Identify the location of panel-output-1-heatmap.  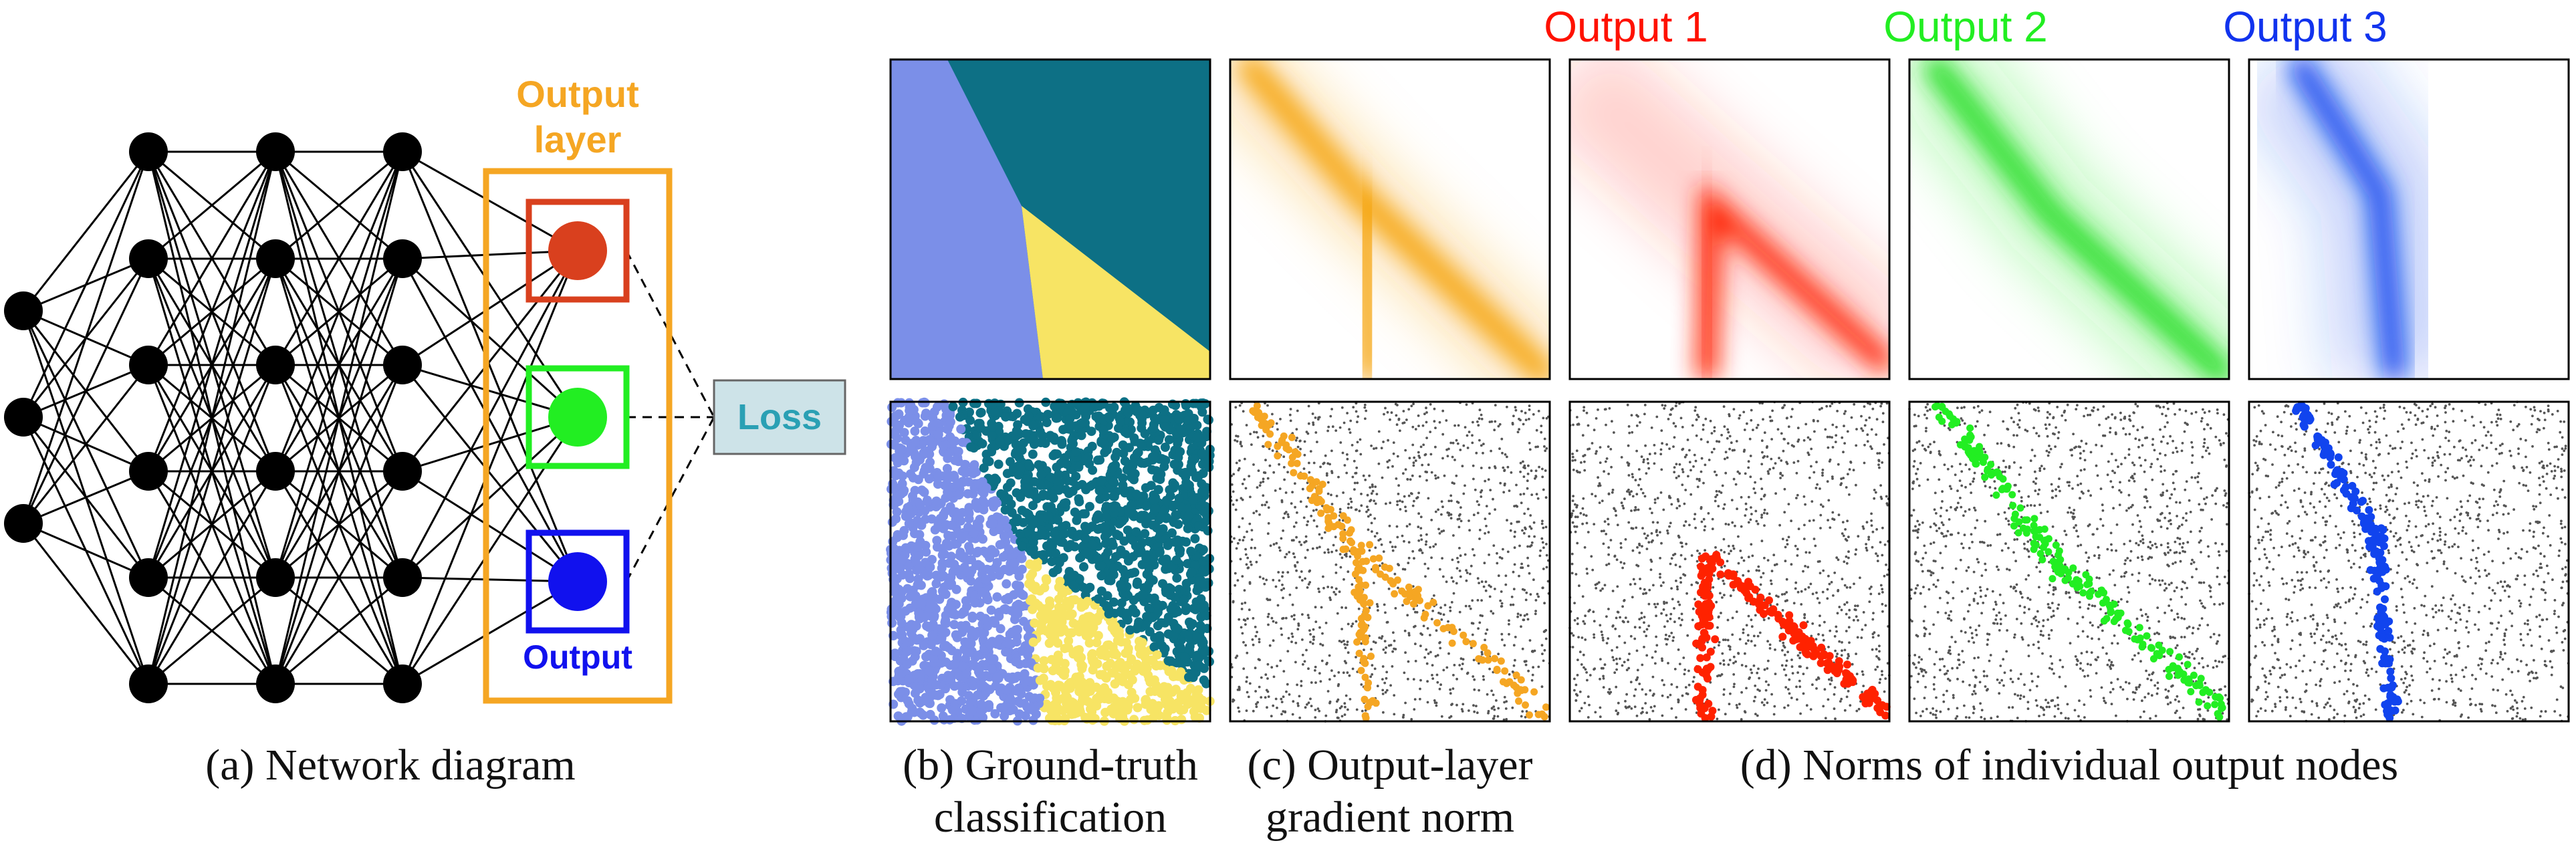
(1729, 219).